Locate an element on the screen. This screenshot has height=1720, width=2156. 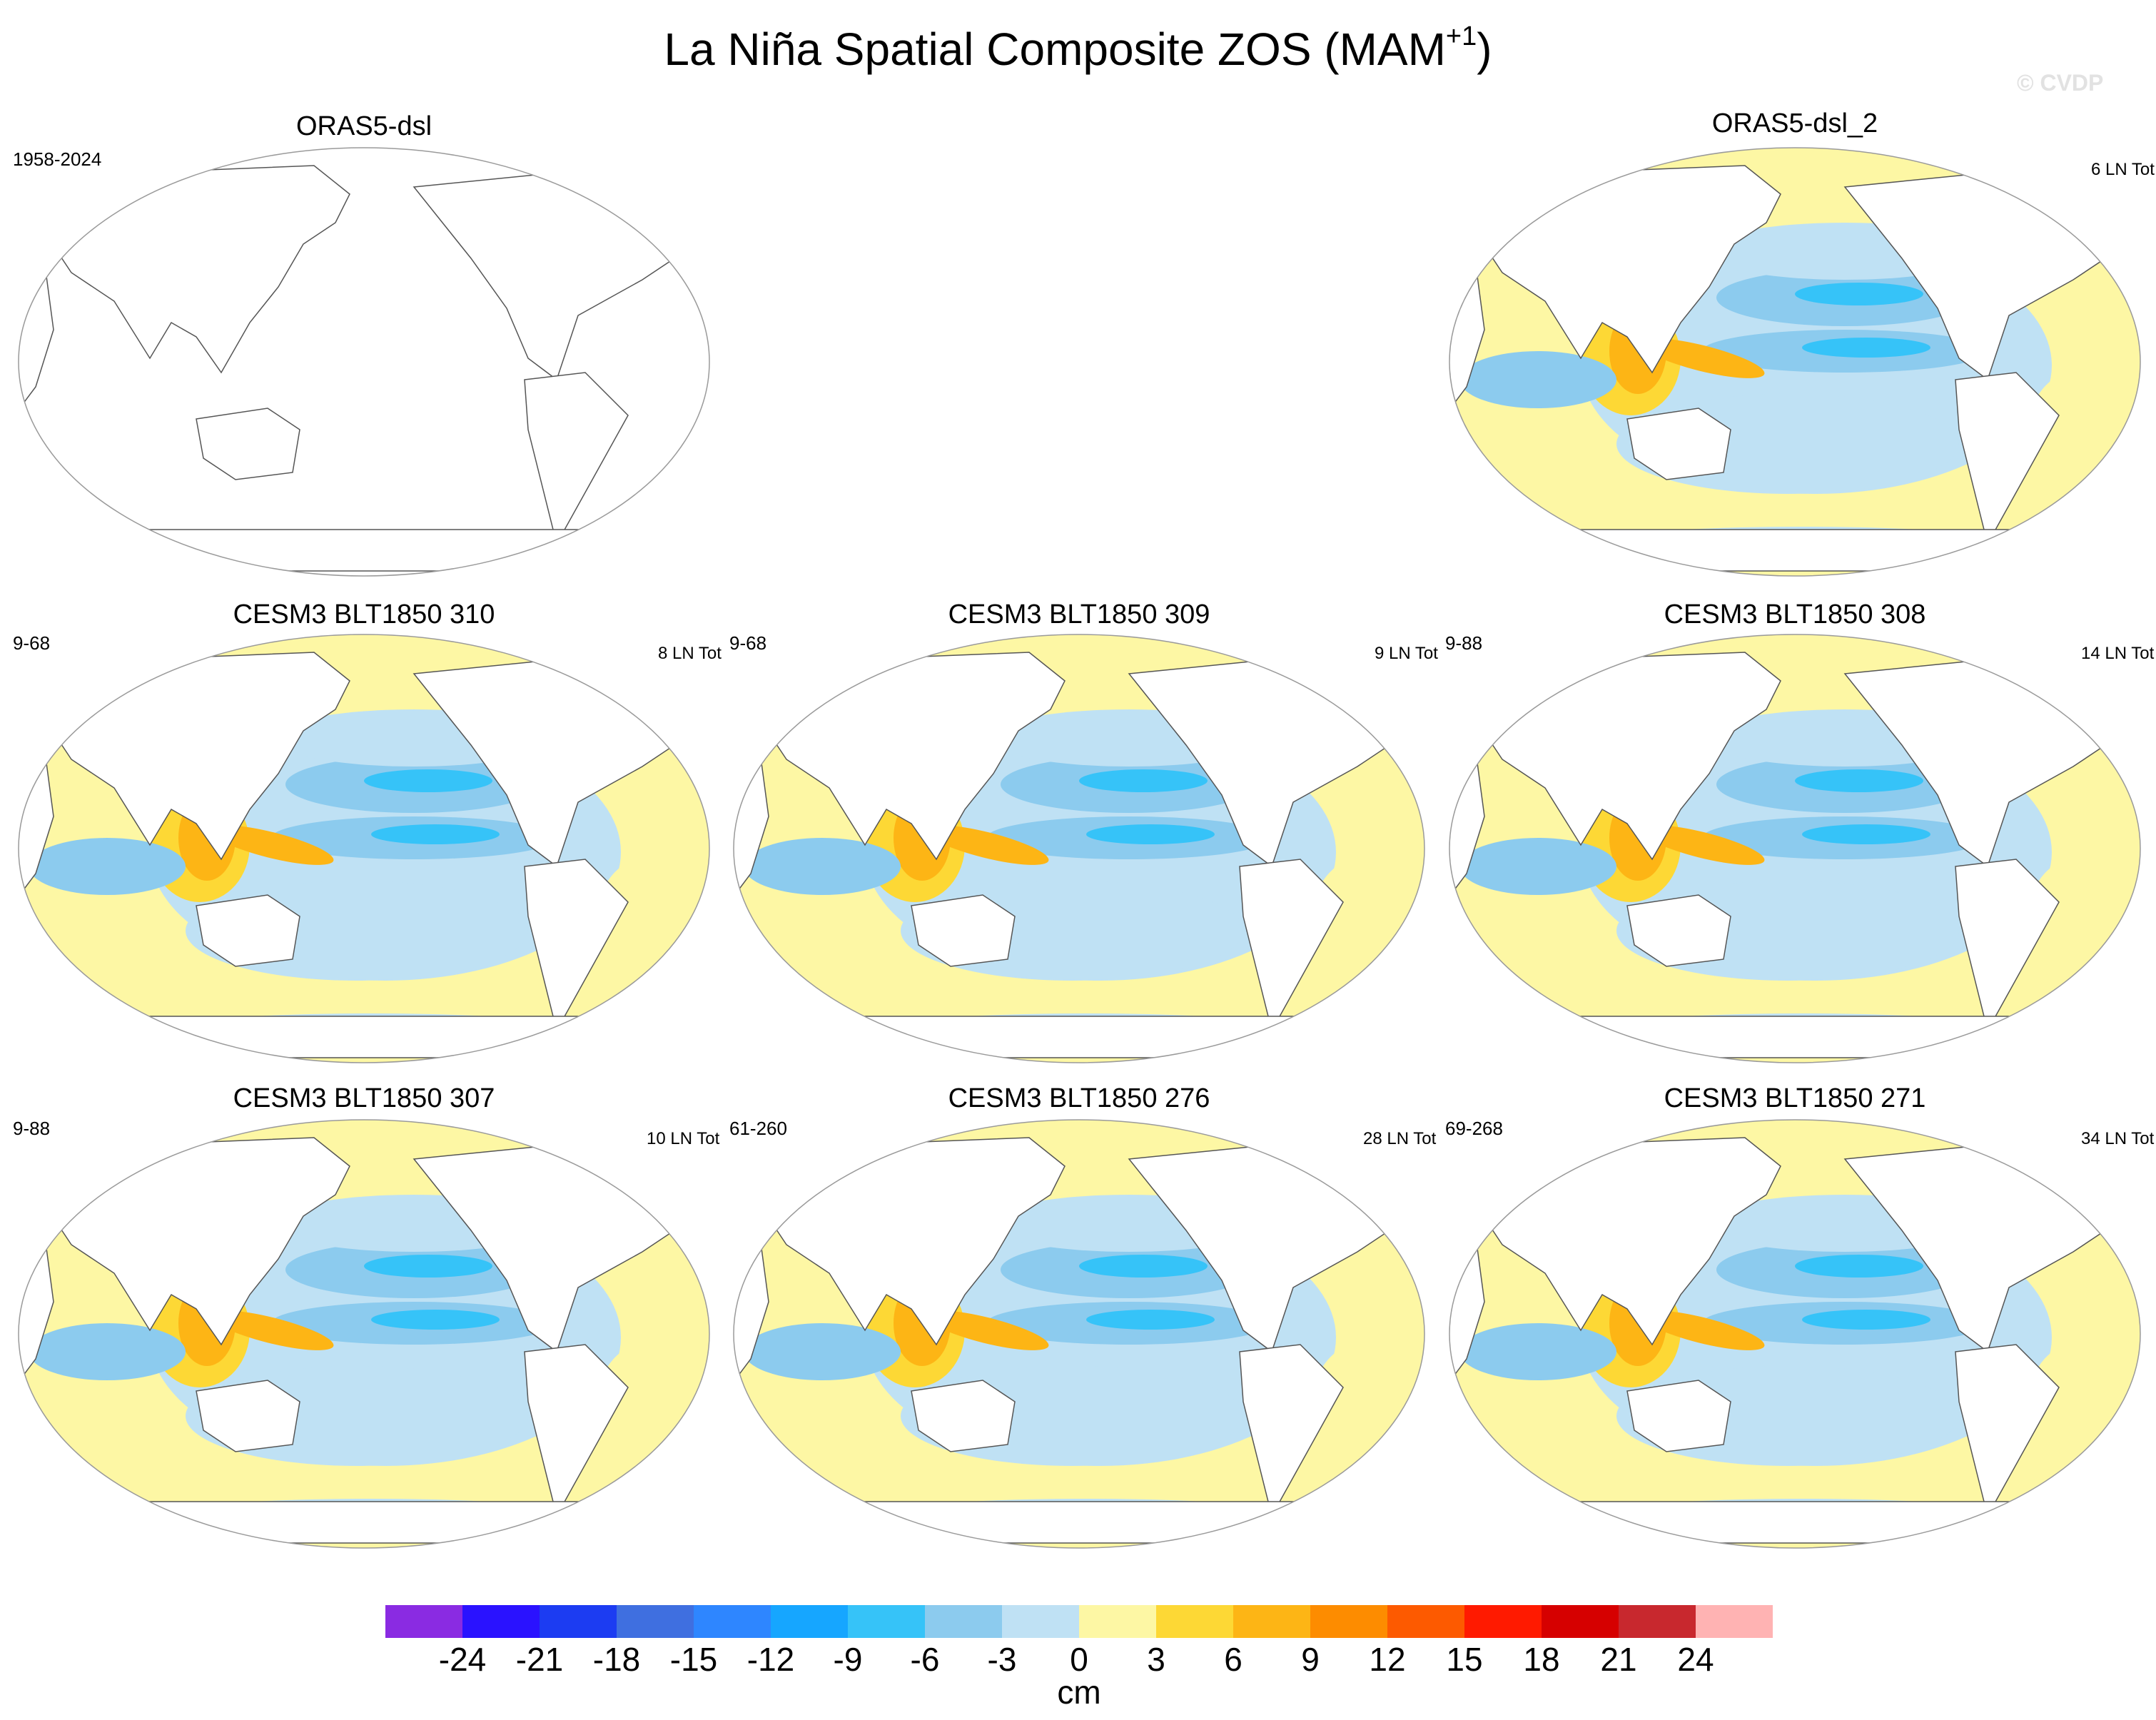
panel-count-label: 34 LN Tot is located at coordinates (2118, 1139).